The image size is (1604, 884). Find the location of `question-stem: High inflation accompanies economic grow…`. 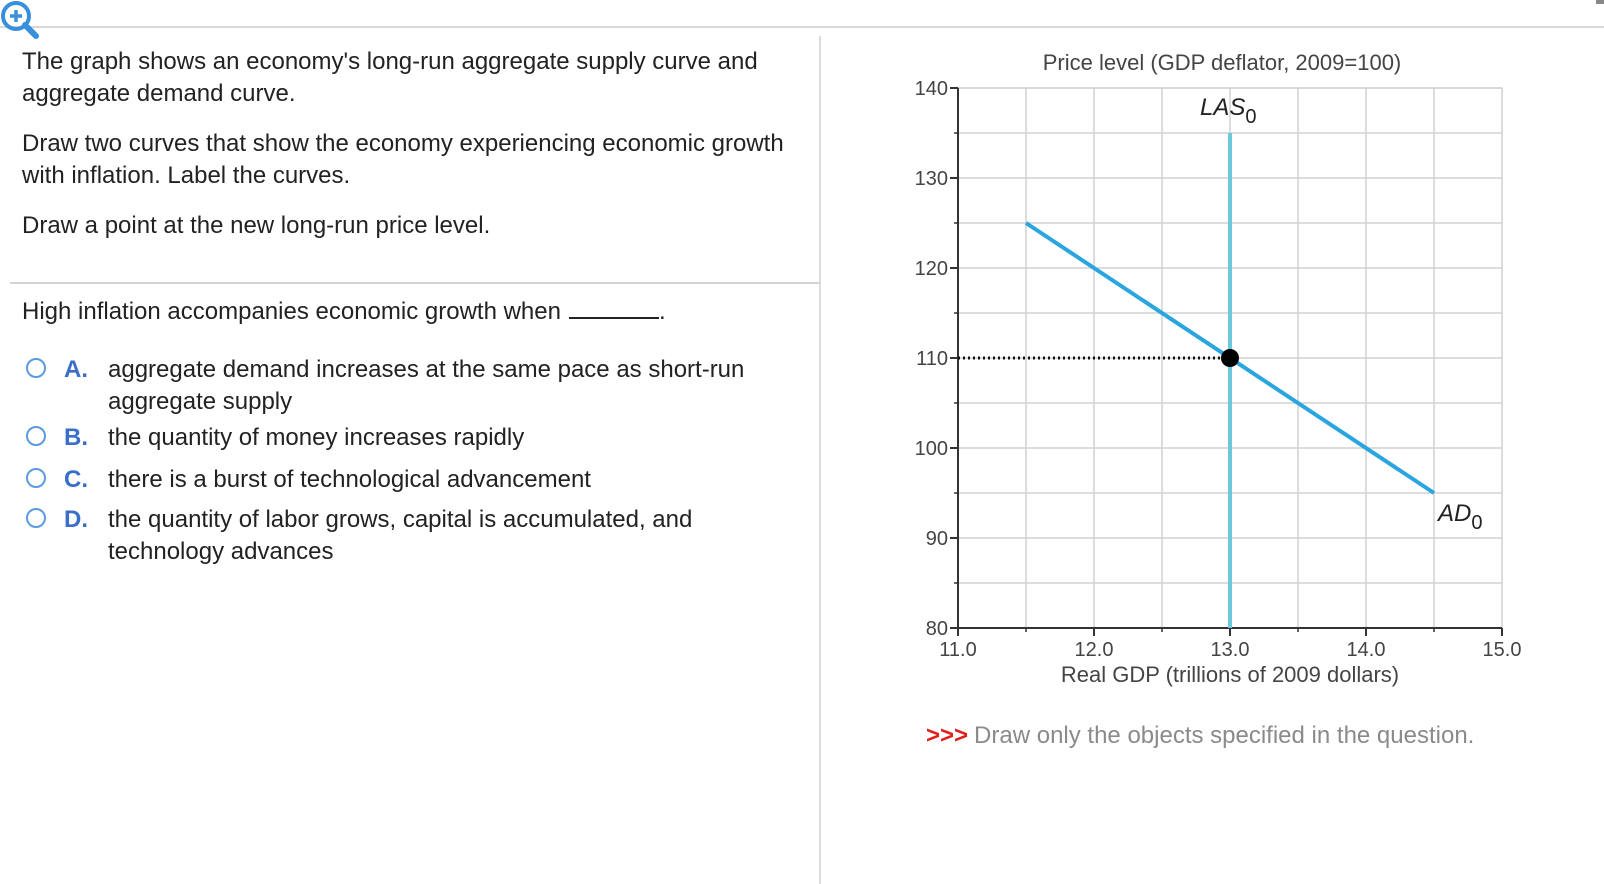

question-stem: High inflation accompanies economic grow… is located at coordinates (344, 312).